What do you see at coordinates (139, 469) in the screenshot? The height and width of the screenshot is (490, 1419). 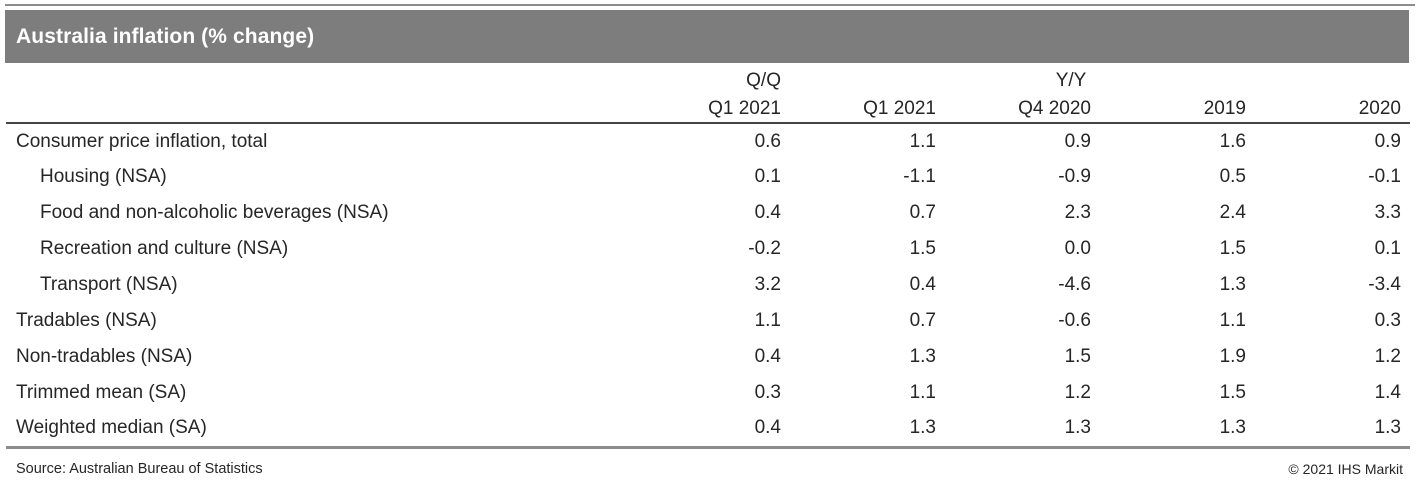 I see `source-note: Source: Australian Bureau of Statistics` at bounding box center [139, 469].